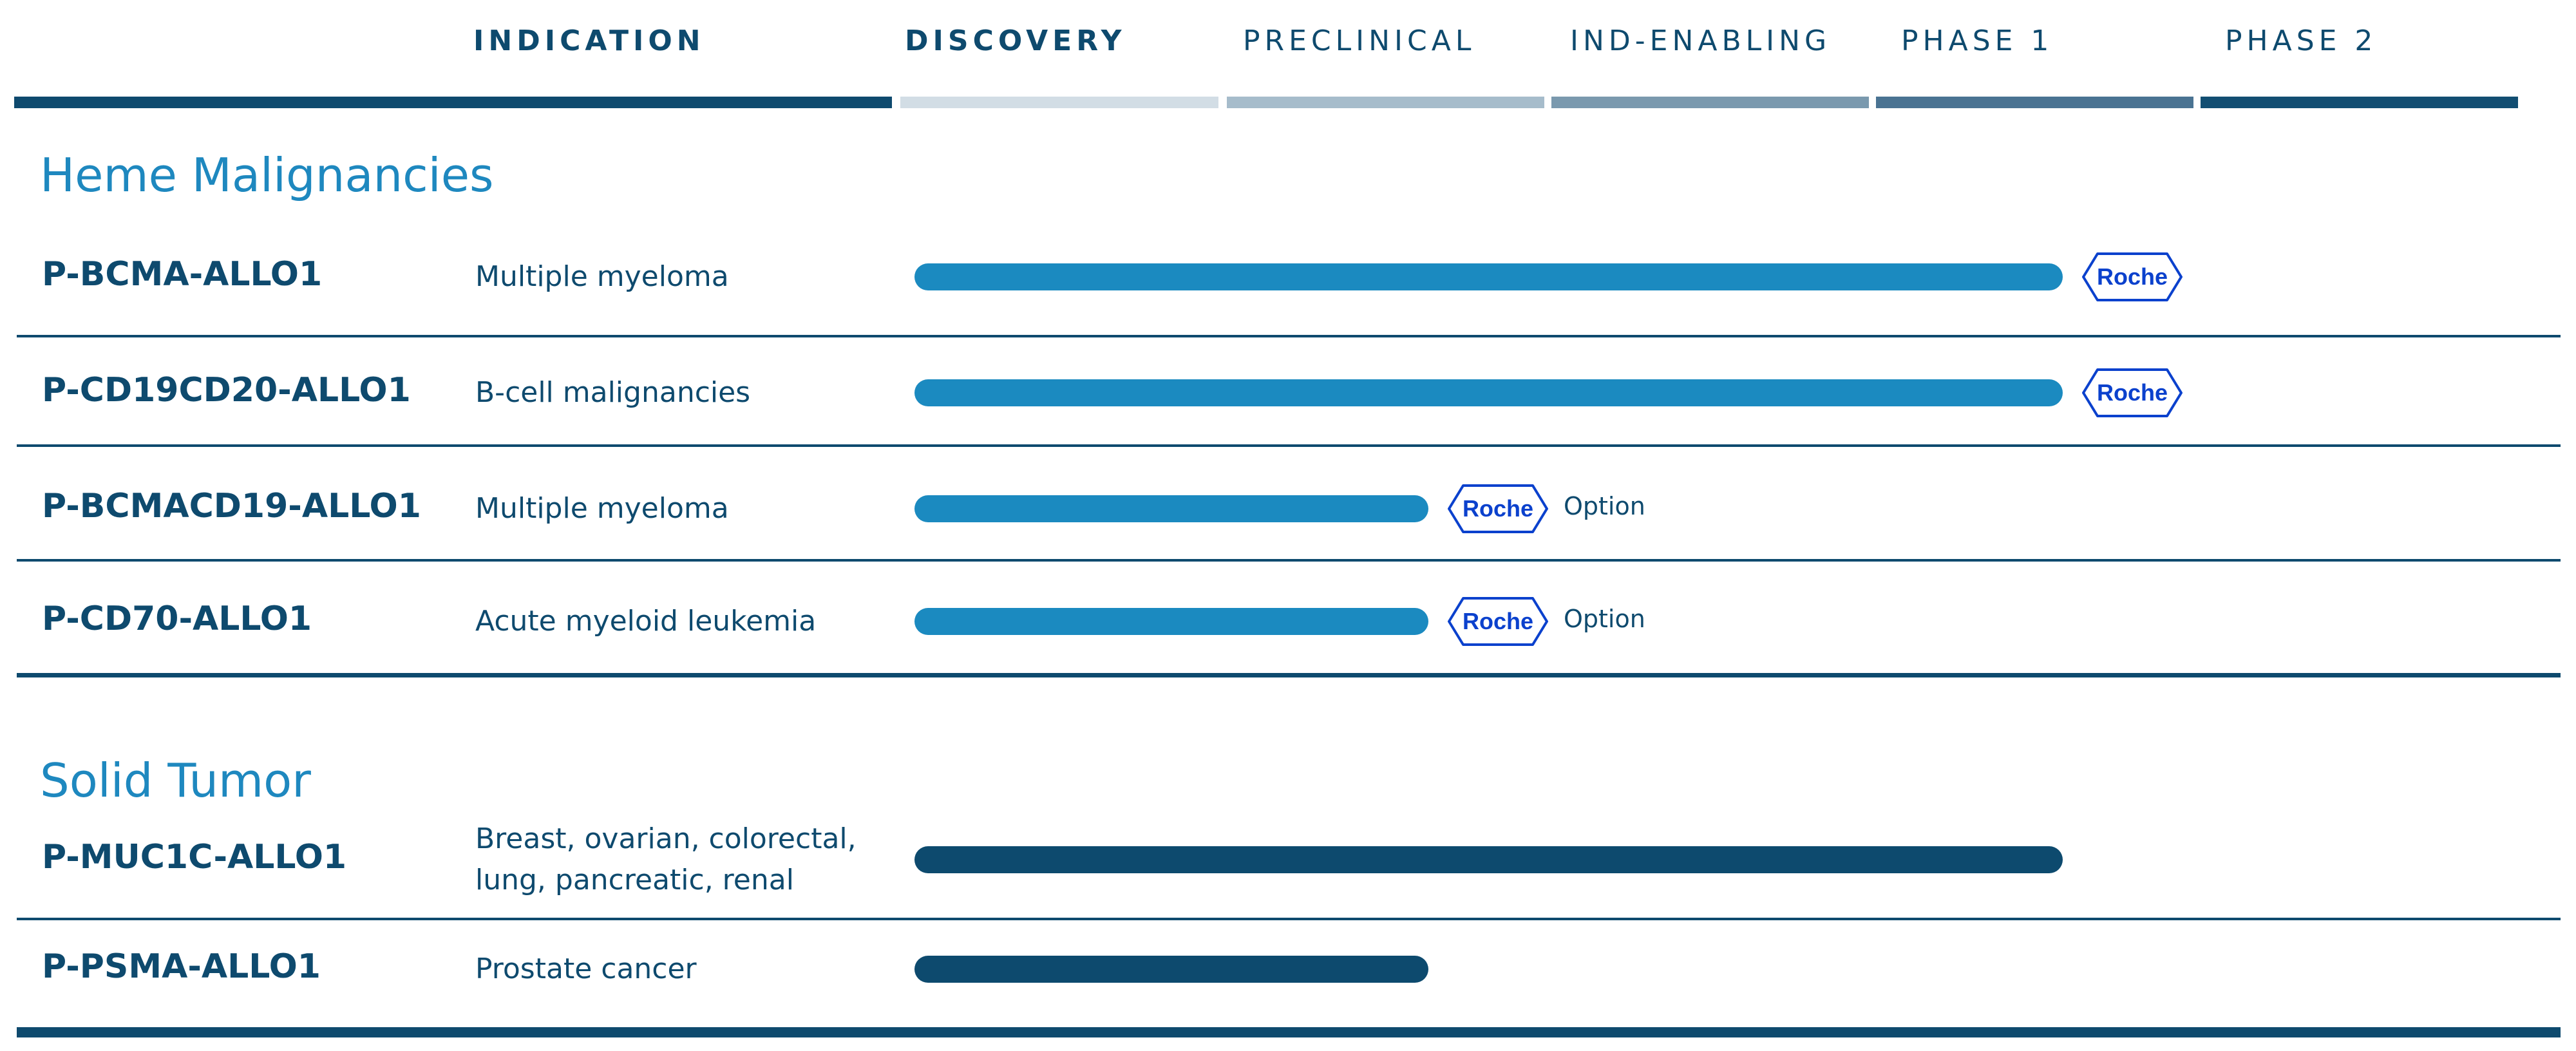  What do you see at coordinates (1289, 336) in the screenshot?
I see `row-separator-p-bcma-allo1` at bounding box center [1289, 336].